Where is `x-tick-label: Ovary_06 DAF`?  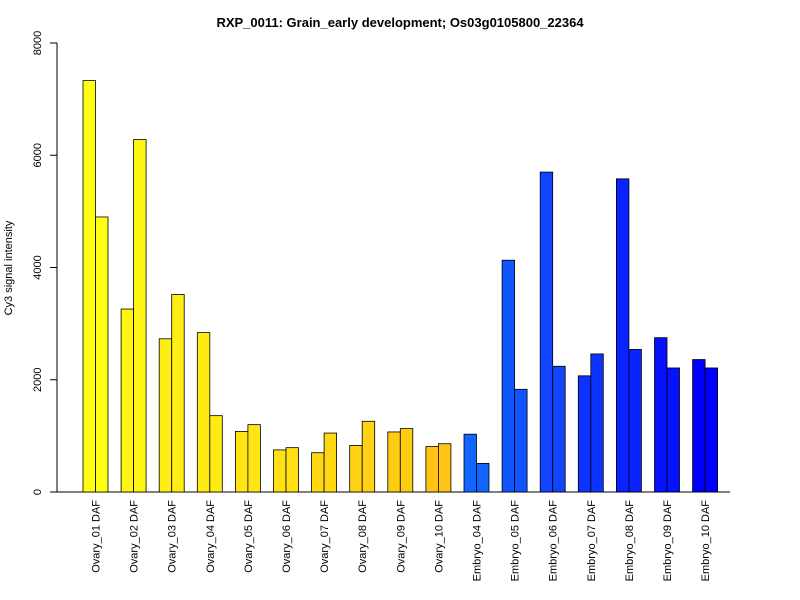
x-tick-label: Ovary_06 DAF is located at coordinates (287, 536).